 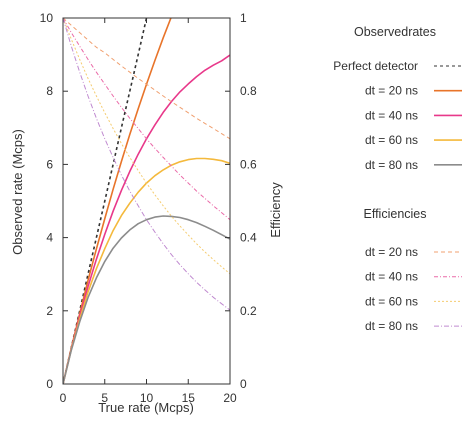 What do you see at coordinates (248, 91) in the screenshot?
I see `y2-tick-label: 0.8` at bounding box center [248, 91].